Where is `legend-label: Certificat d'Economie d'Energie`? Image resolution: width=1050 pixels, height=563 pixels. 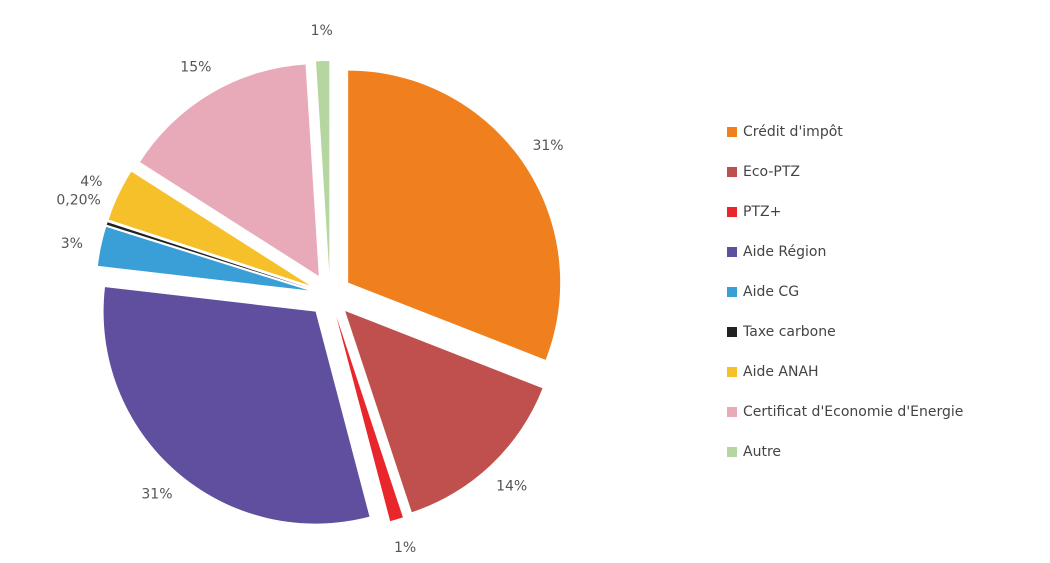 legend-label: Certificat d'Economie d'Energie is located at coordinates (853, 412).